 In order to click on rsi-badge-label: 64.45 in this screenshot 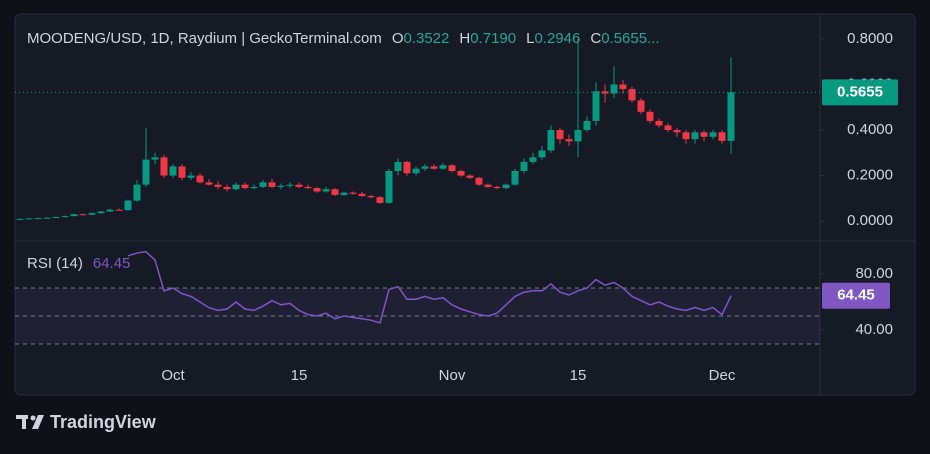, I will do `click(856, 295)`.